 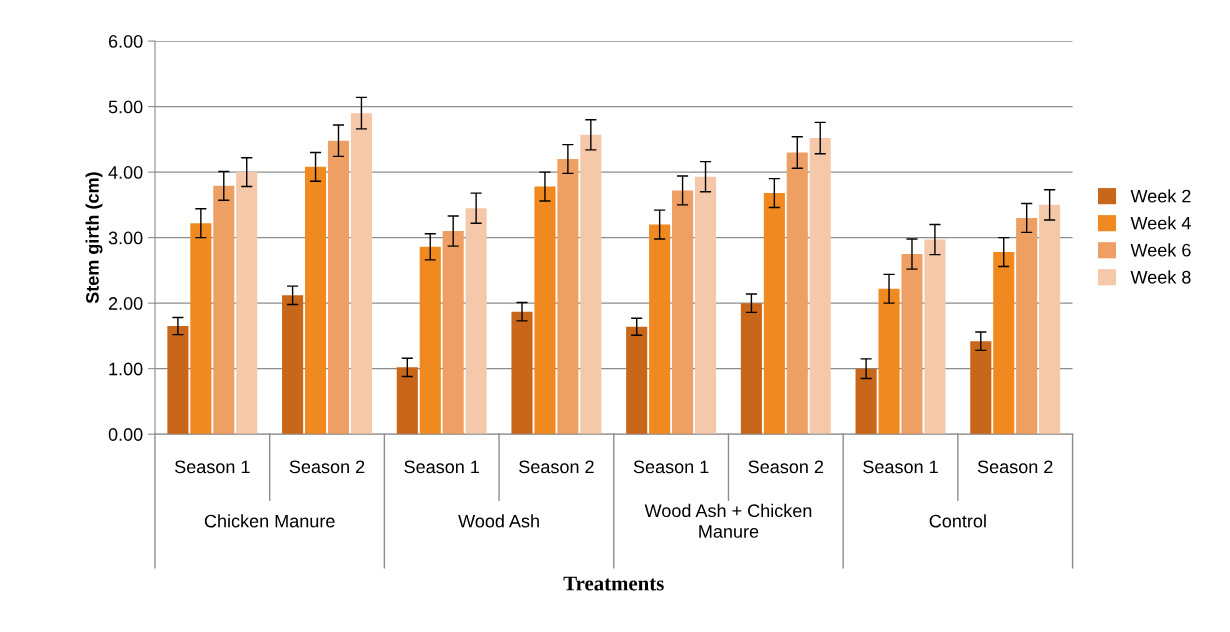 What do you see at coordinates (125, 238) in the screenshot?
I see `y-tick-label: 3.00` at bounding box center [125, 238].